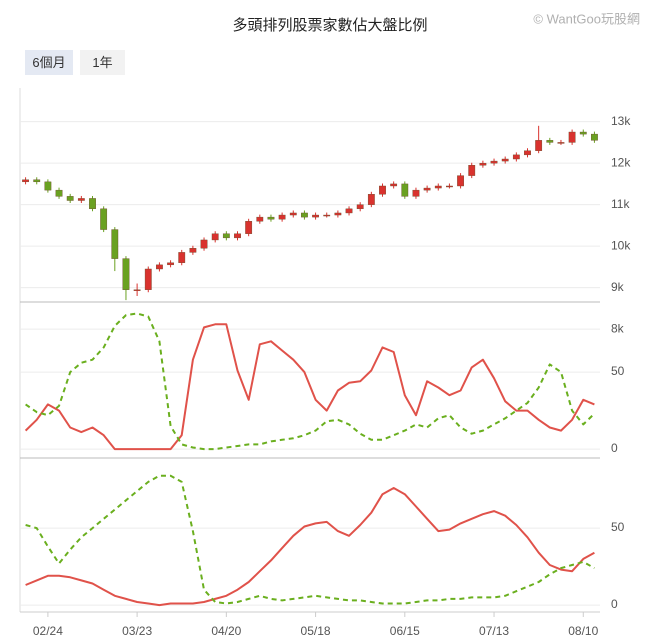  I want to click on chart-title: 多頭排列股票家數佔大盤比例, so click(329, 25).